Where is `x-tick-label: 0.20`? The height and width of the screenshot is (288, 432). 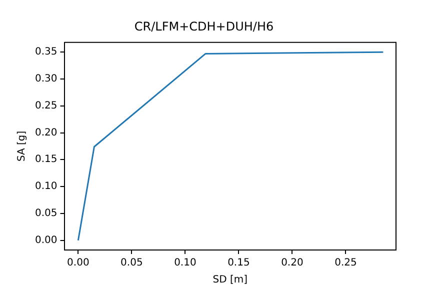
x-tick-label: 0.20 is located at coordinates (292, 263).